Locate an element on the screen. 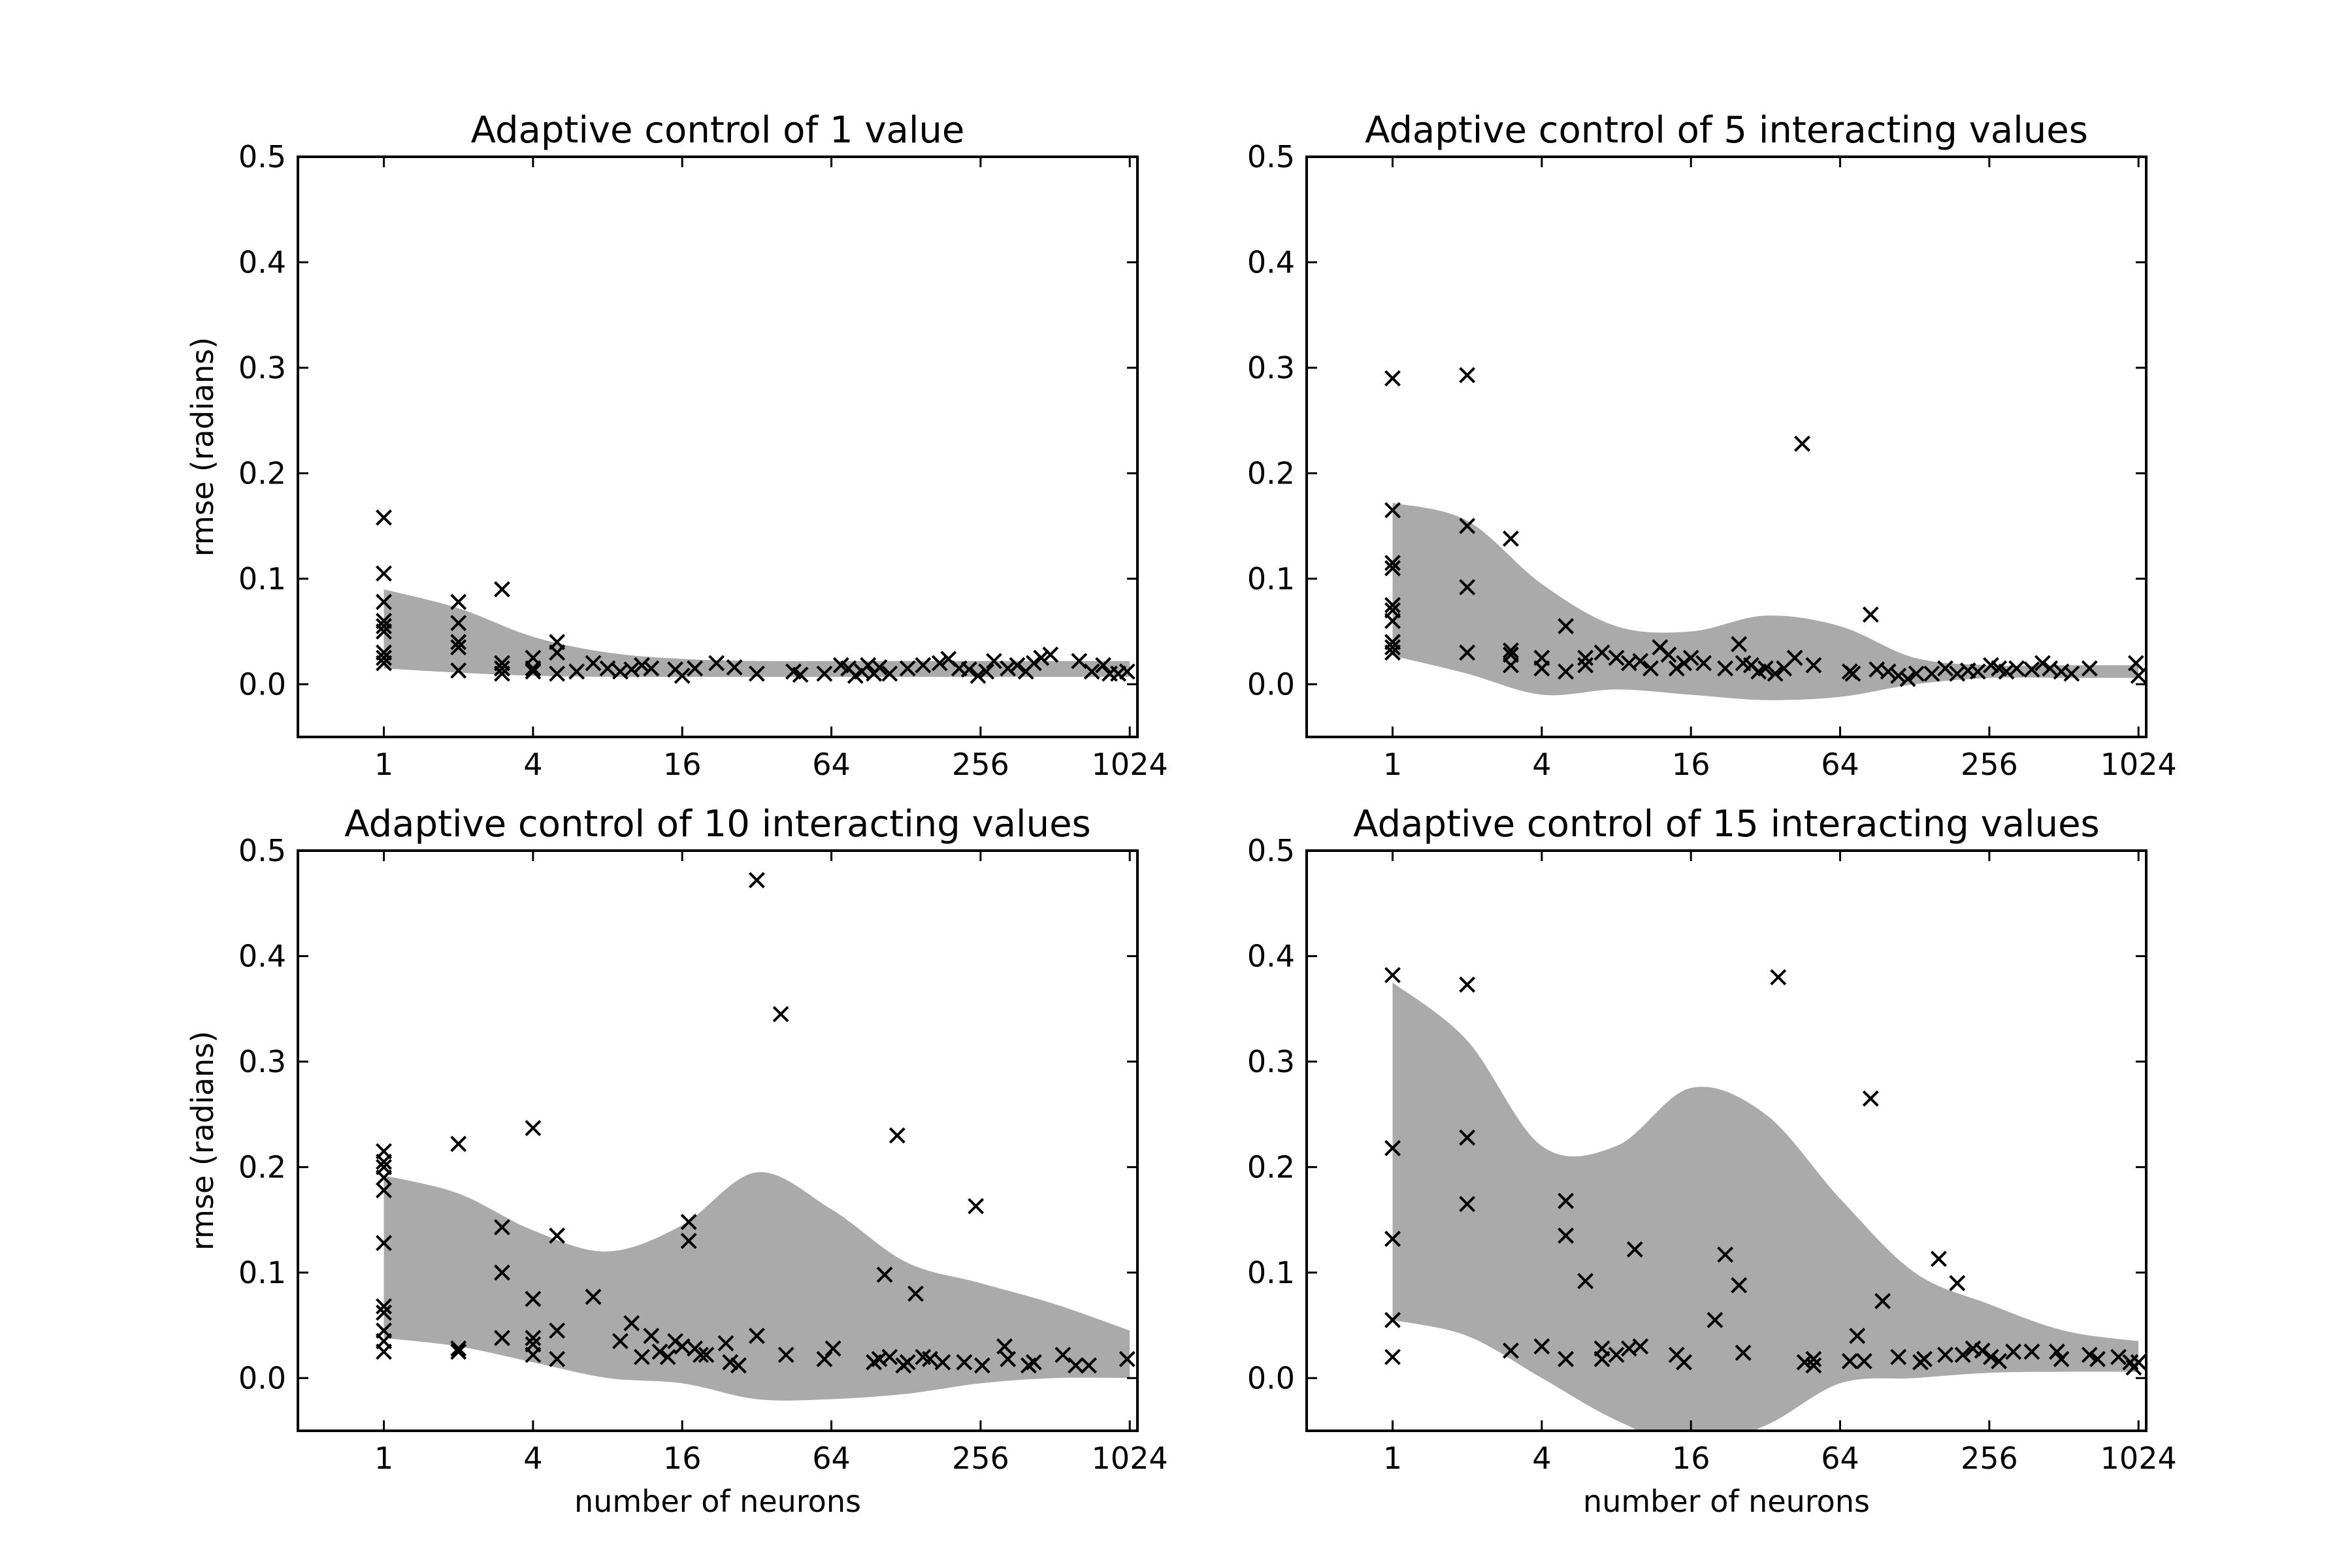 This screenshot has width=2352, height=1568. x-tick-label: 256 is located at coordinates (1989, 1458).